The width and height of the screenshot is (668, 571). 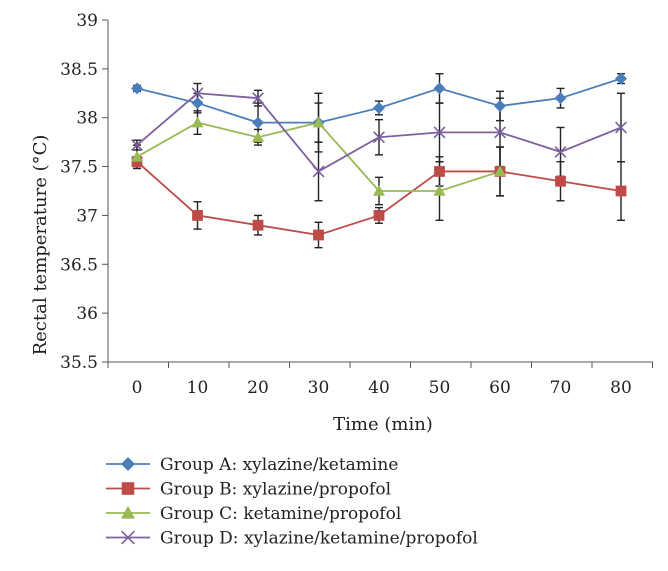 What do you see at coordinates (79, 265) in the screenshot?
I see `y-tick-label: 36.5` at bounding box center [79, 265].